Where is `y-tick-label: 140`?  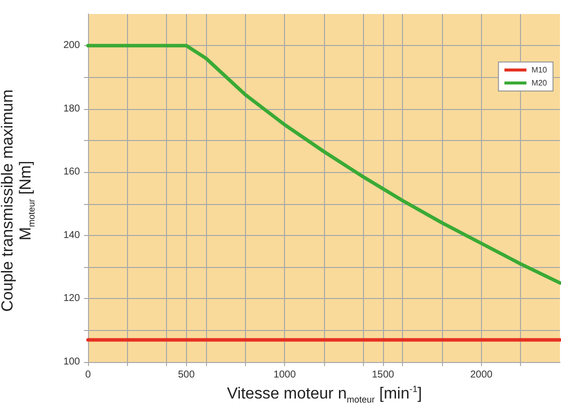
y-tick-label: 140 is located at coordinates (71, 235).